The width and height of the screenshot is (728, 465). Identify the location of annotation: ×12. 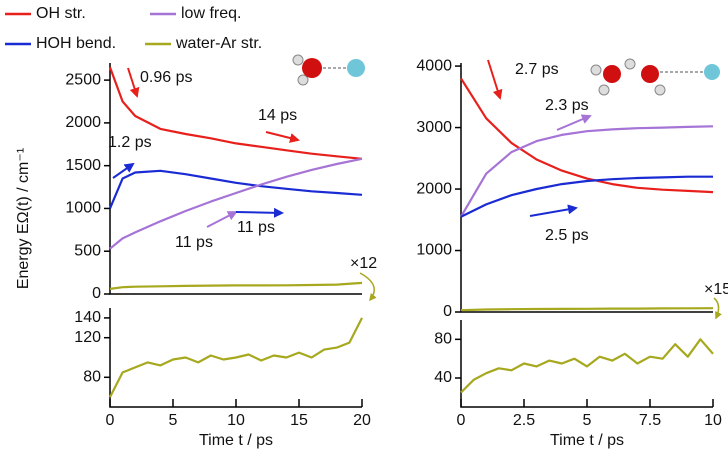
(363, 263).